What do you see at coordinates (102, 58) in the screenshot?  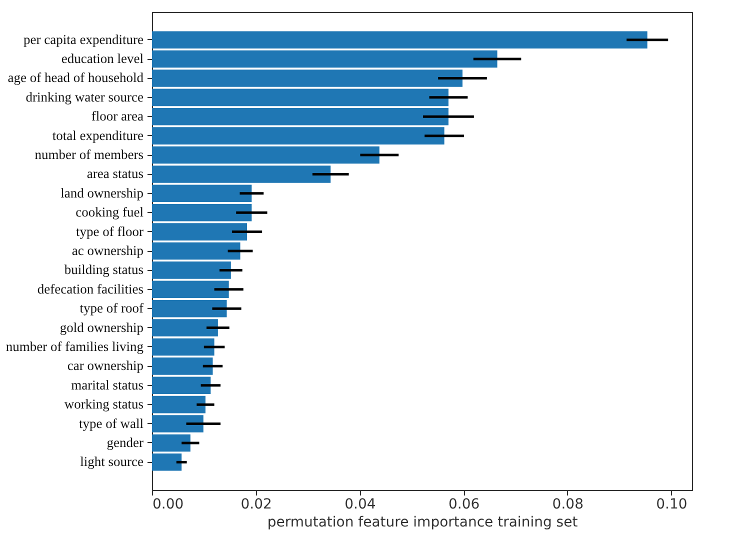 I see `y-tick-label: education level` at bounding box center [102, 58].